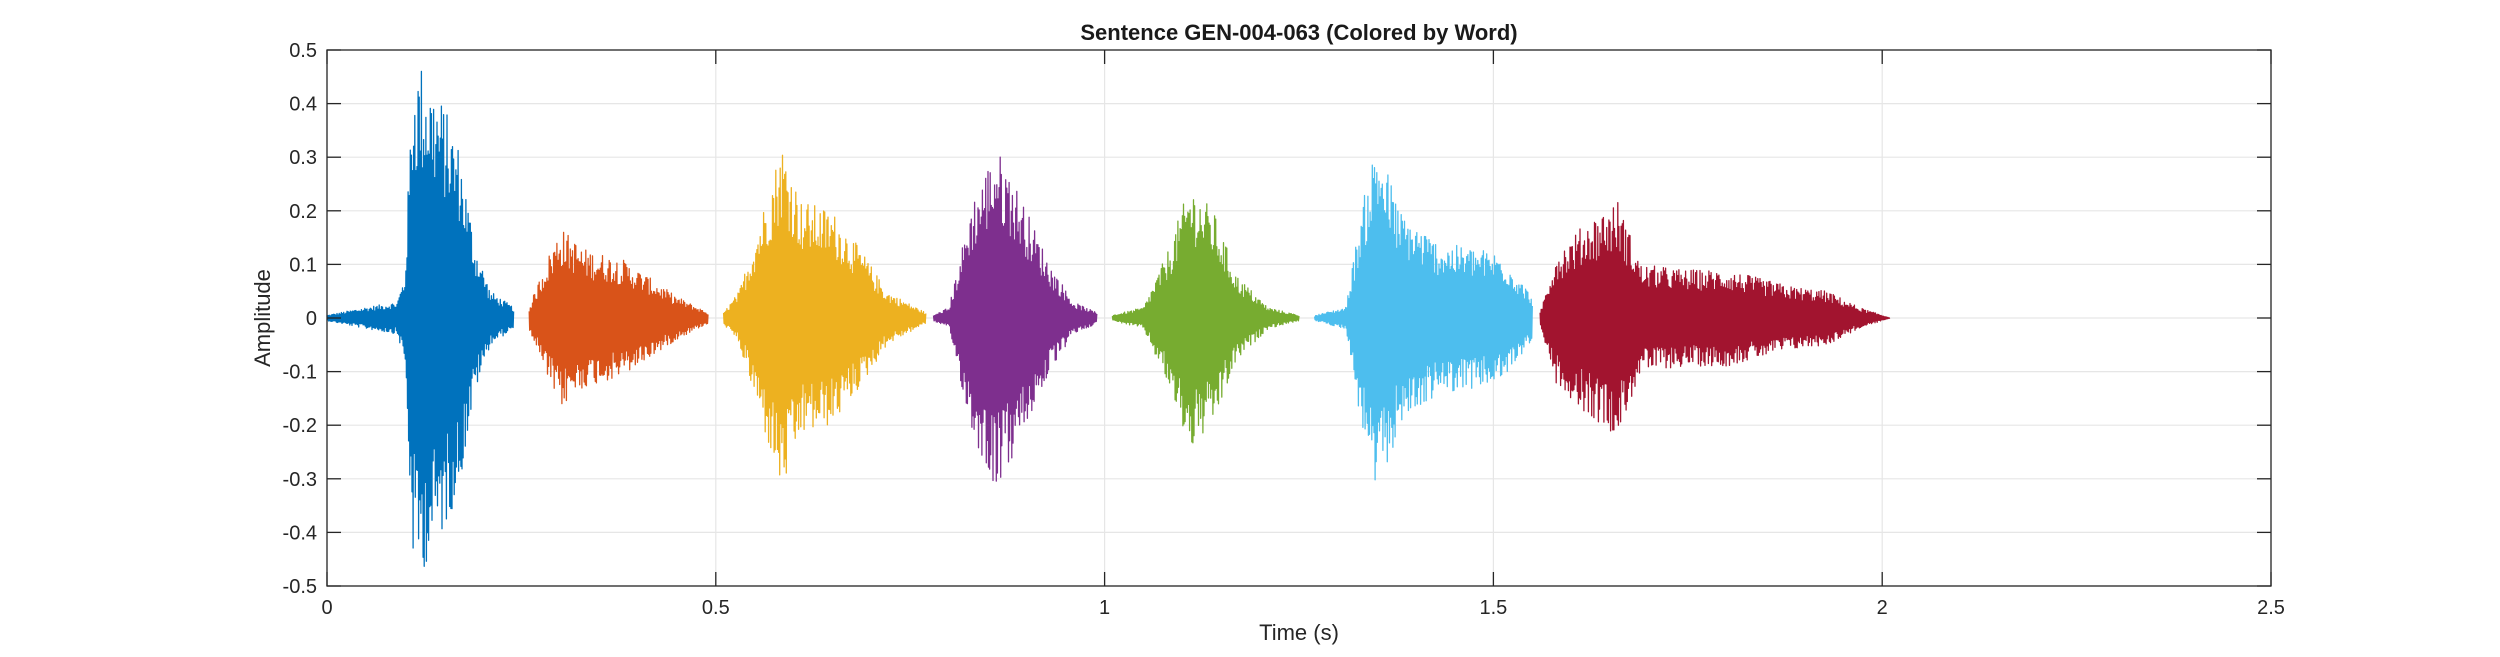 The height and width of the screenshot is (657, 2500). Describe the element at coordinates (300, 426) in the screenshot. I see `y-tick-label: -0.2` at that location.